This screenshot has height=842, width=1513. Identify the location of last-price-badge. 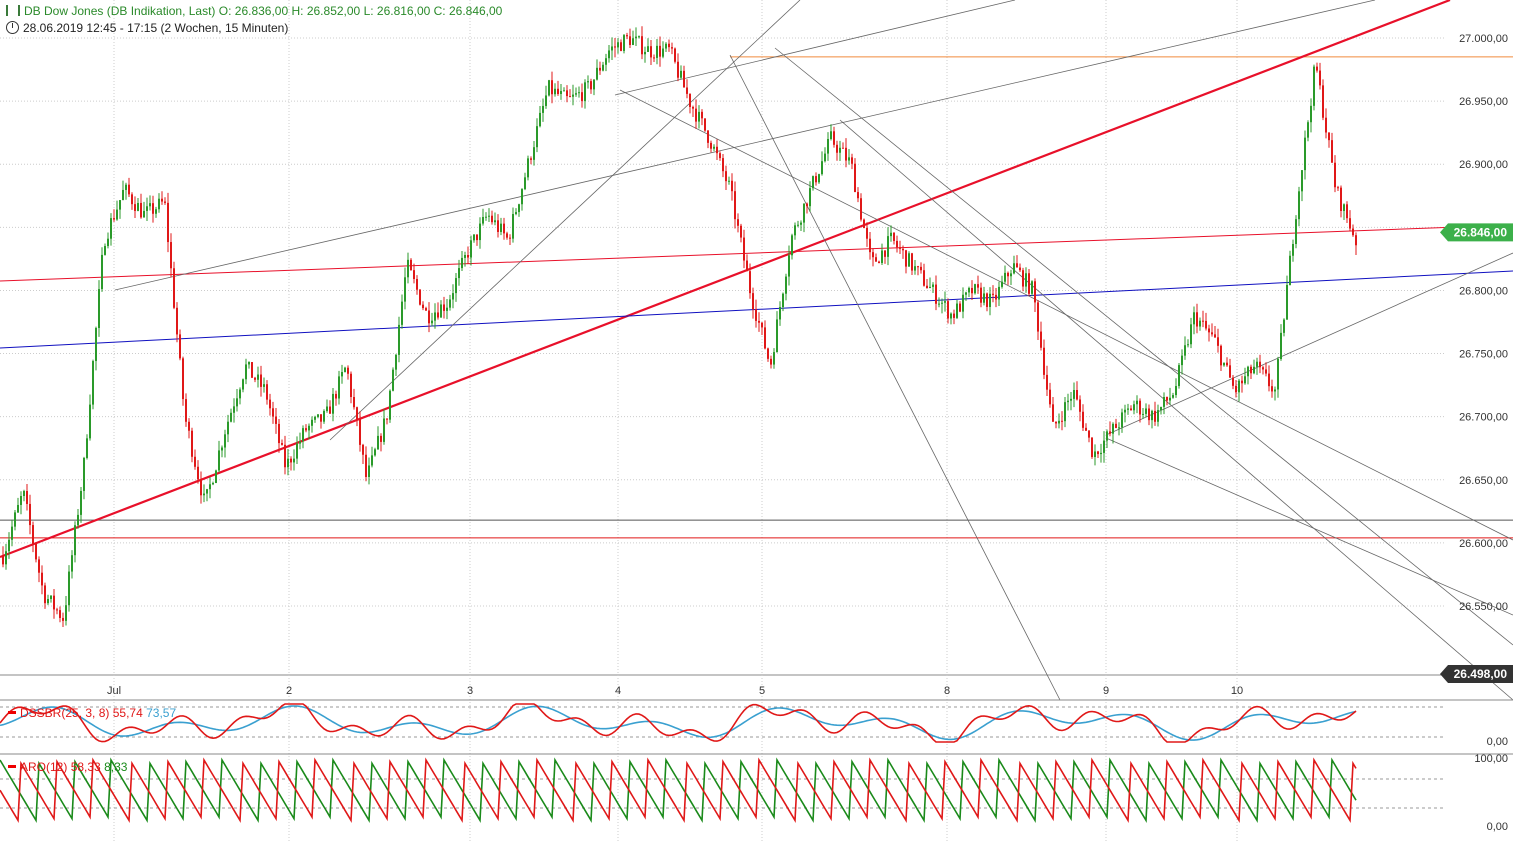
(1476, 232).